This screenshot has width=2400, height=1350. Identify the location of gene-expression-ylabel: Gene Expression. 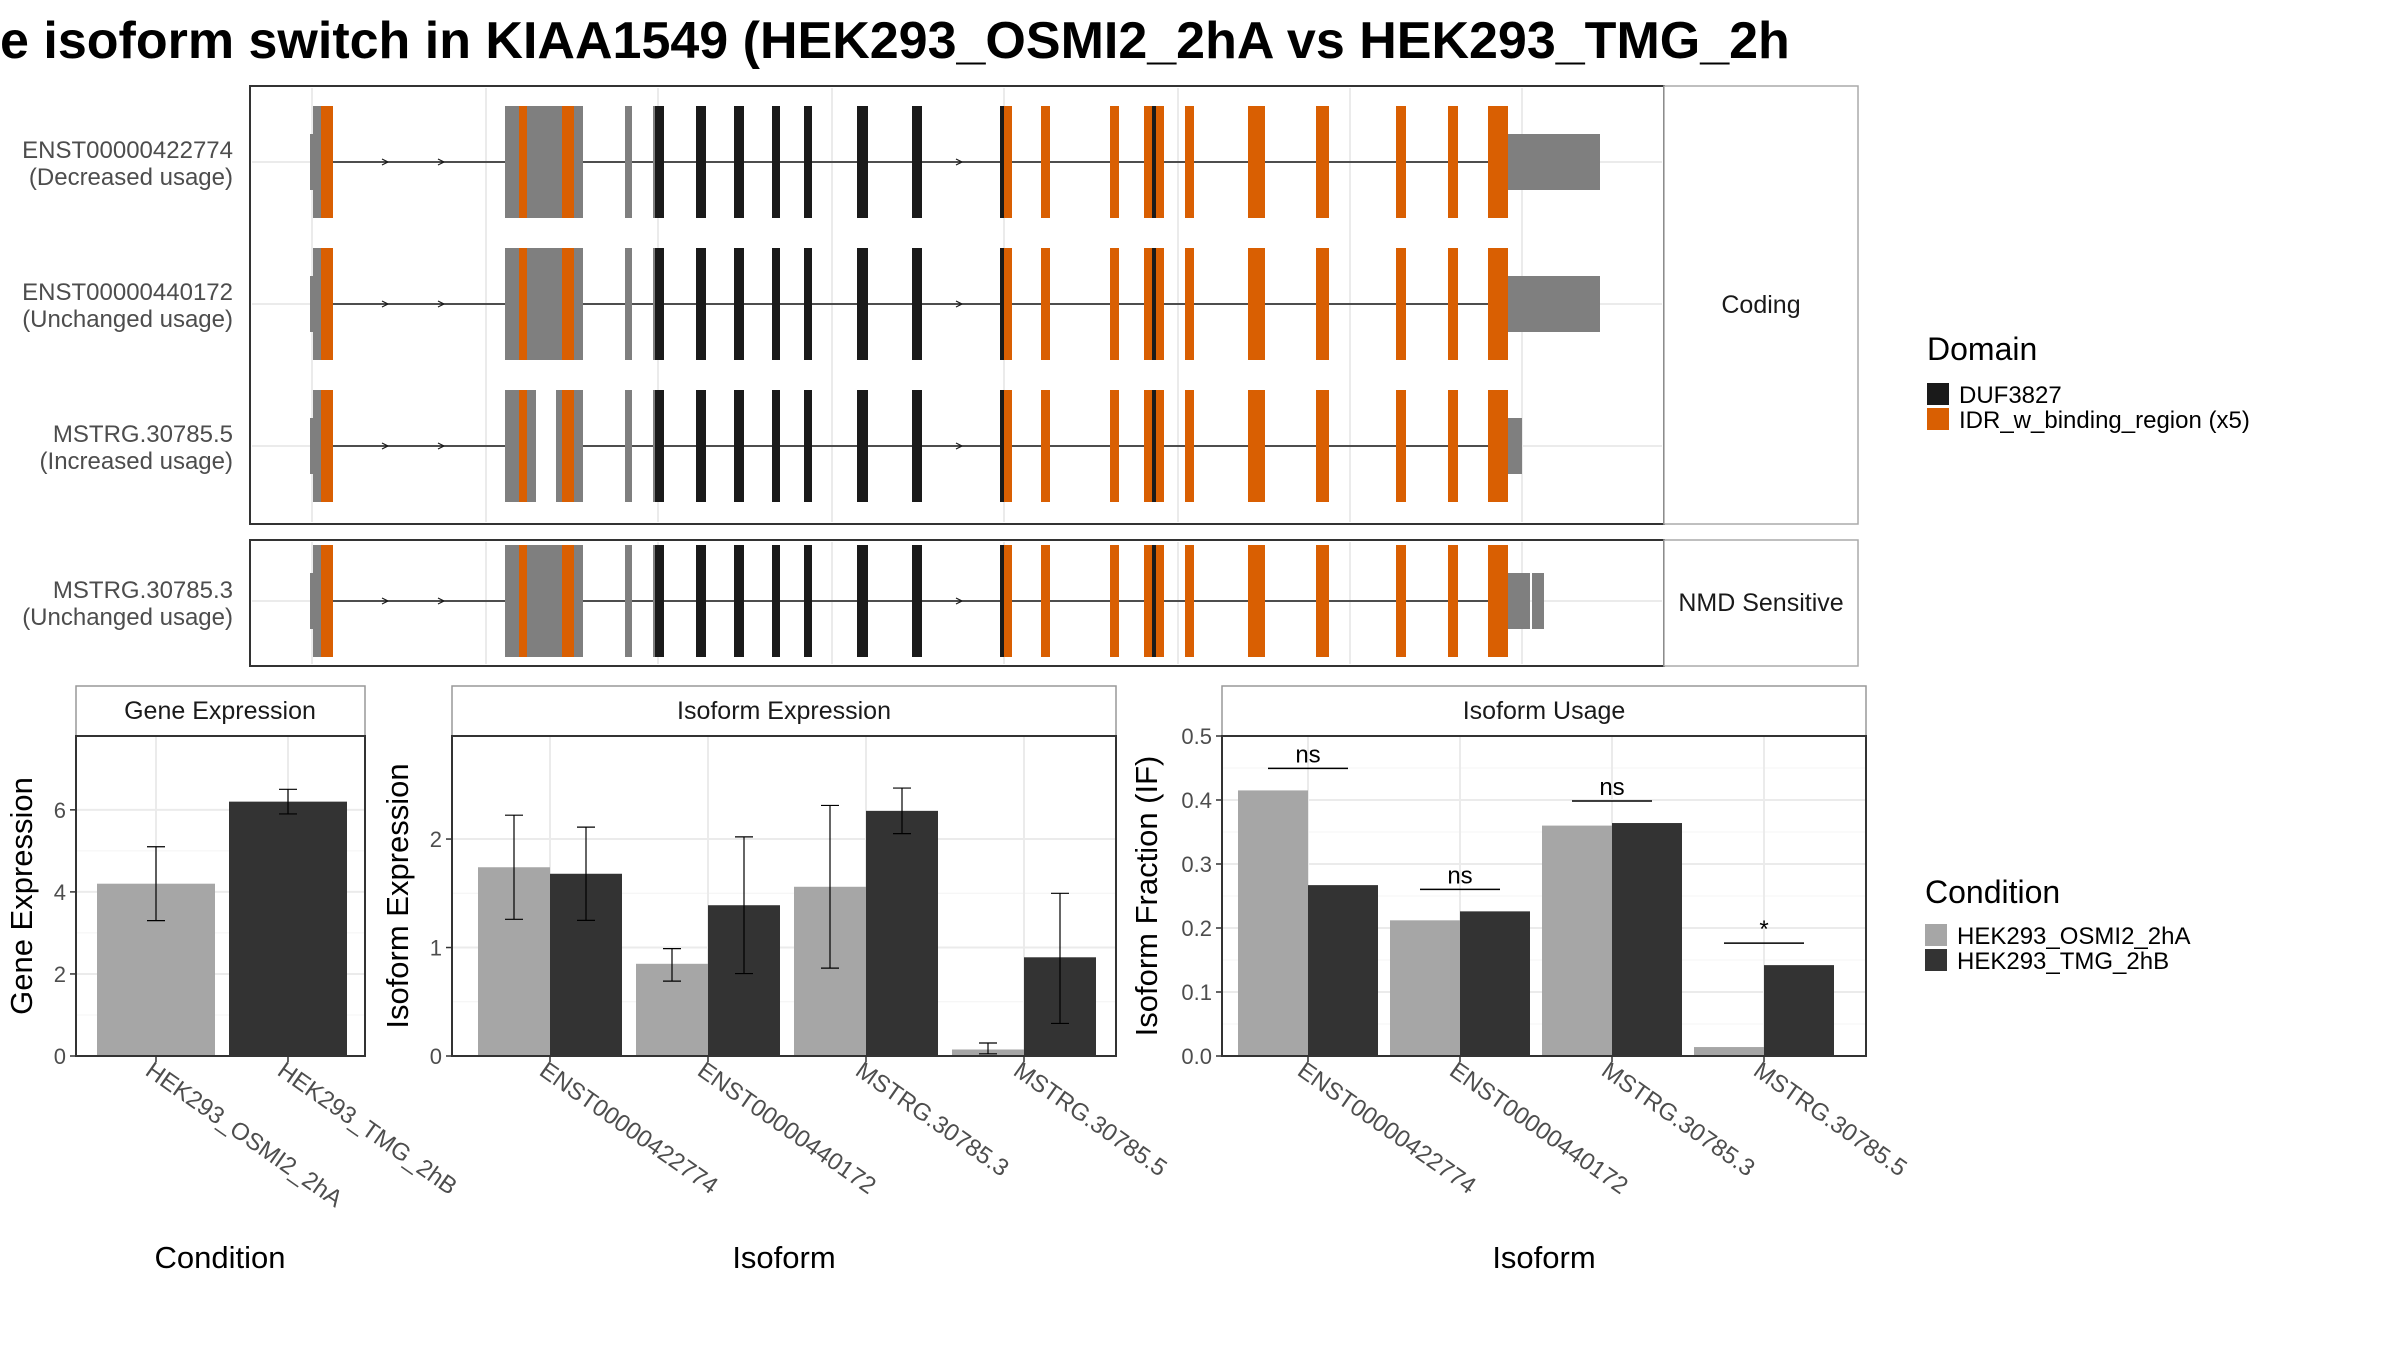
(21, 896).